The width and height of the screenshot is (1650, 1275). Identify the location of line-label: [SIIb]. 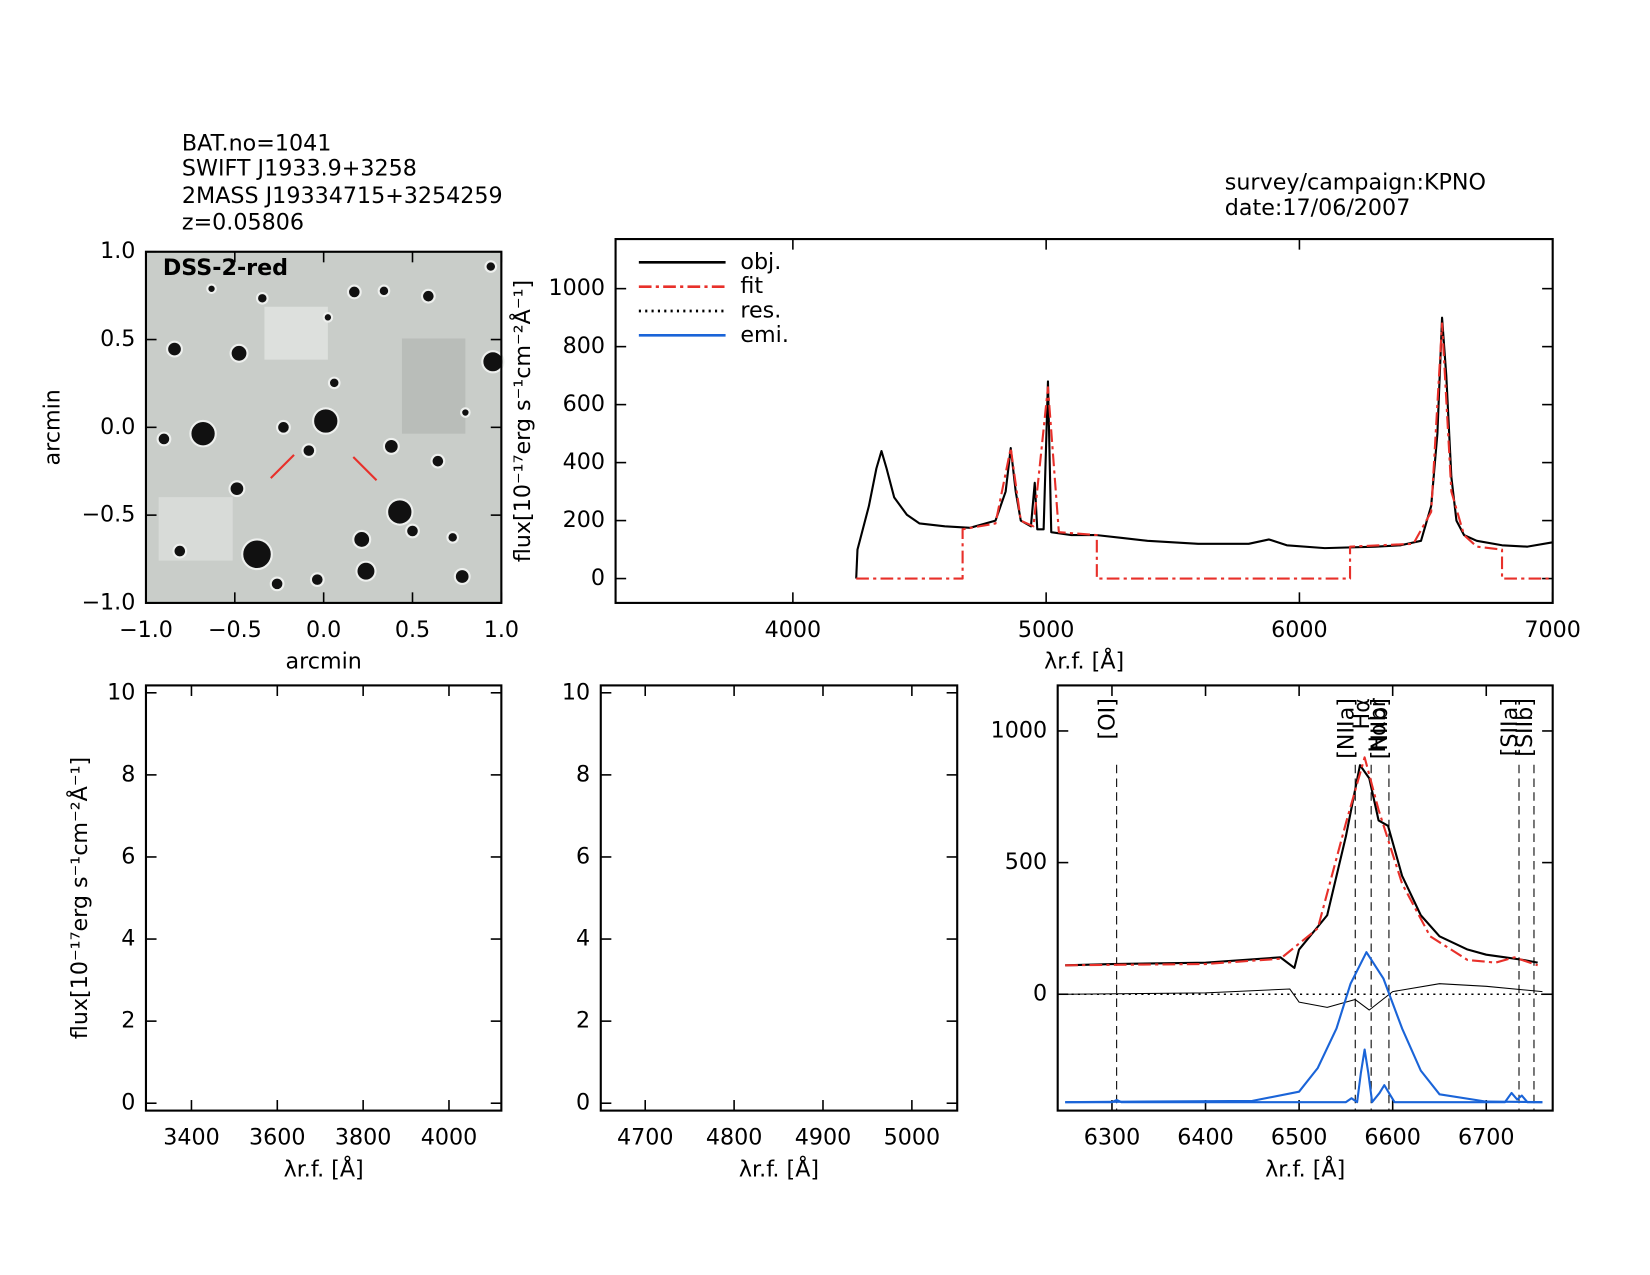
(1525, 727).